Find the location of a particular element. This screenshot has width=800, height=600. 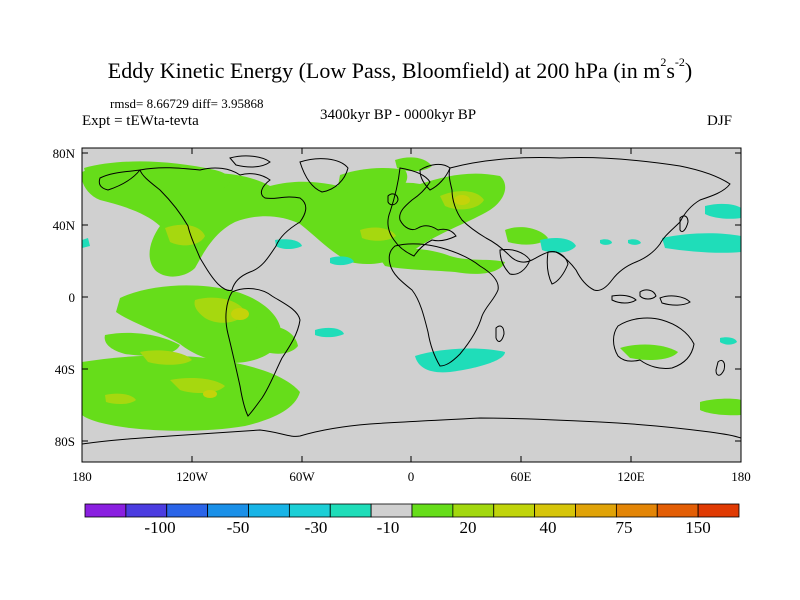

arabia-coast is located at coordinates (515, 262).